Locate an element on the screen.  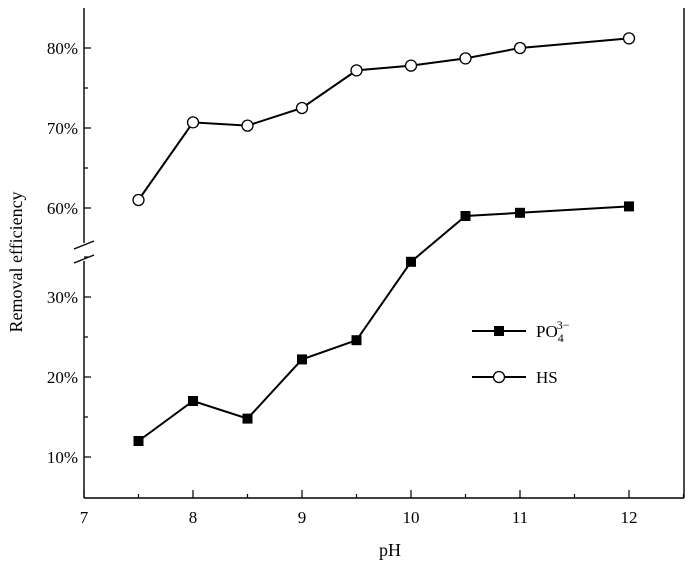
y-tick-label-80: 80% is located at coordinates (62, 48).